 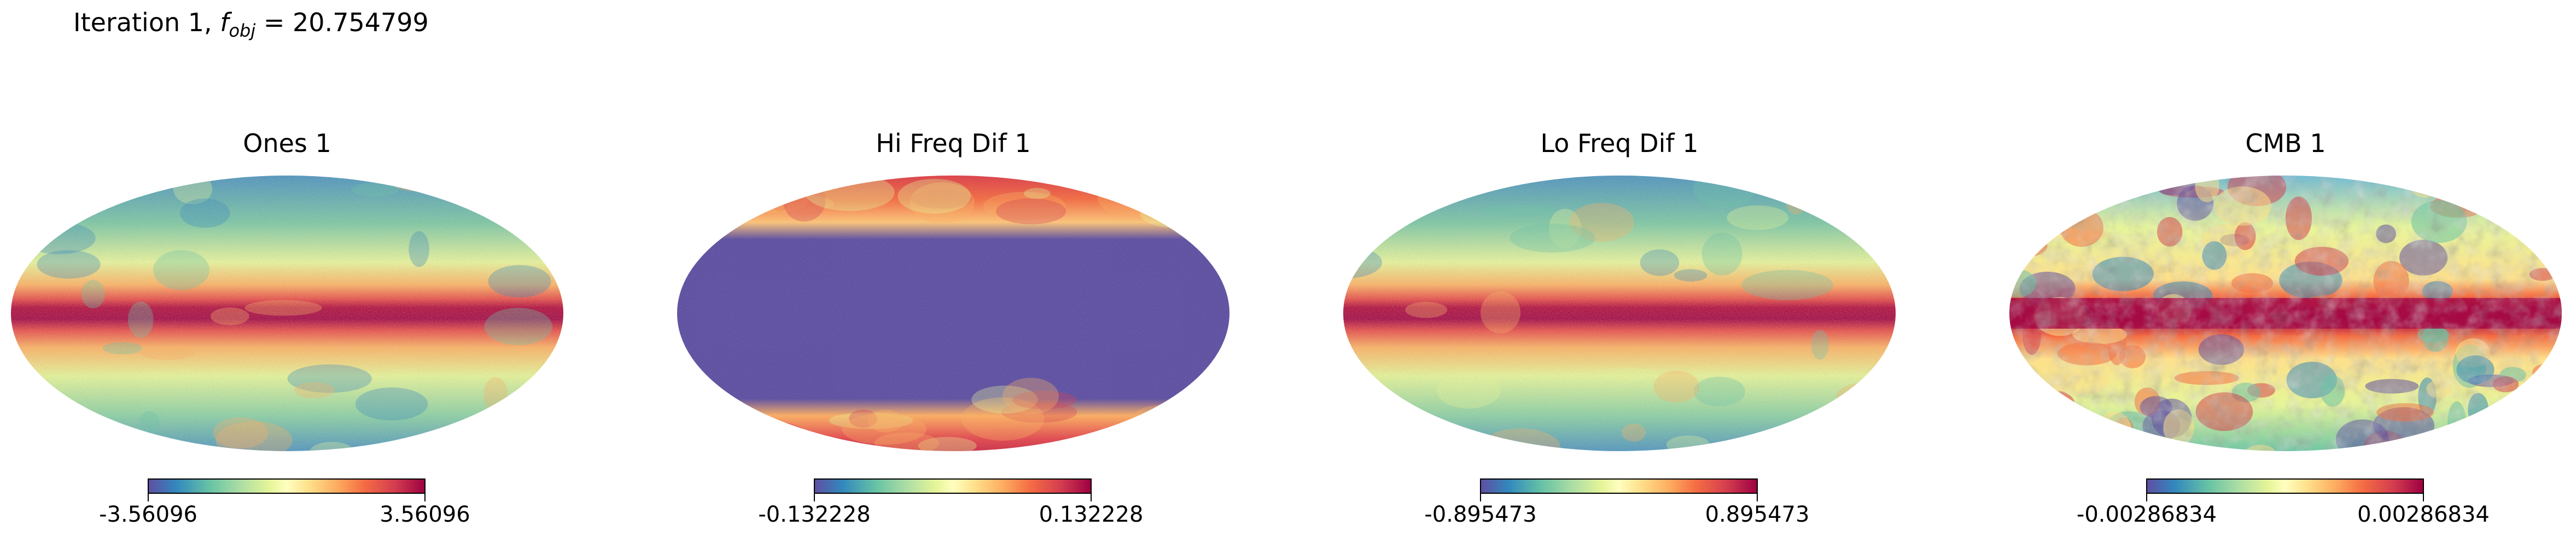 What do you see at coordinates (425, 514) in the screenshot?
I see `colorbar-max-label: 3.56096` at bounding box center [425, 514].